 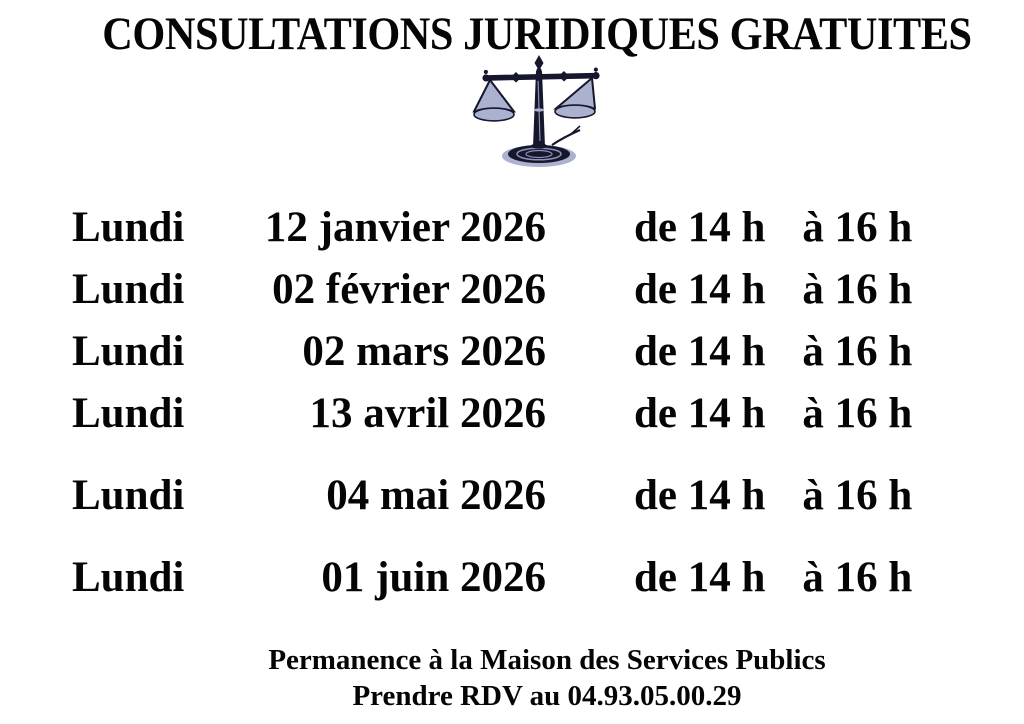 I want to click on schedule-row: Lundi 01 juin 2026 de 14 h à 16 h, so click(x=512, y=578).